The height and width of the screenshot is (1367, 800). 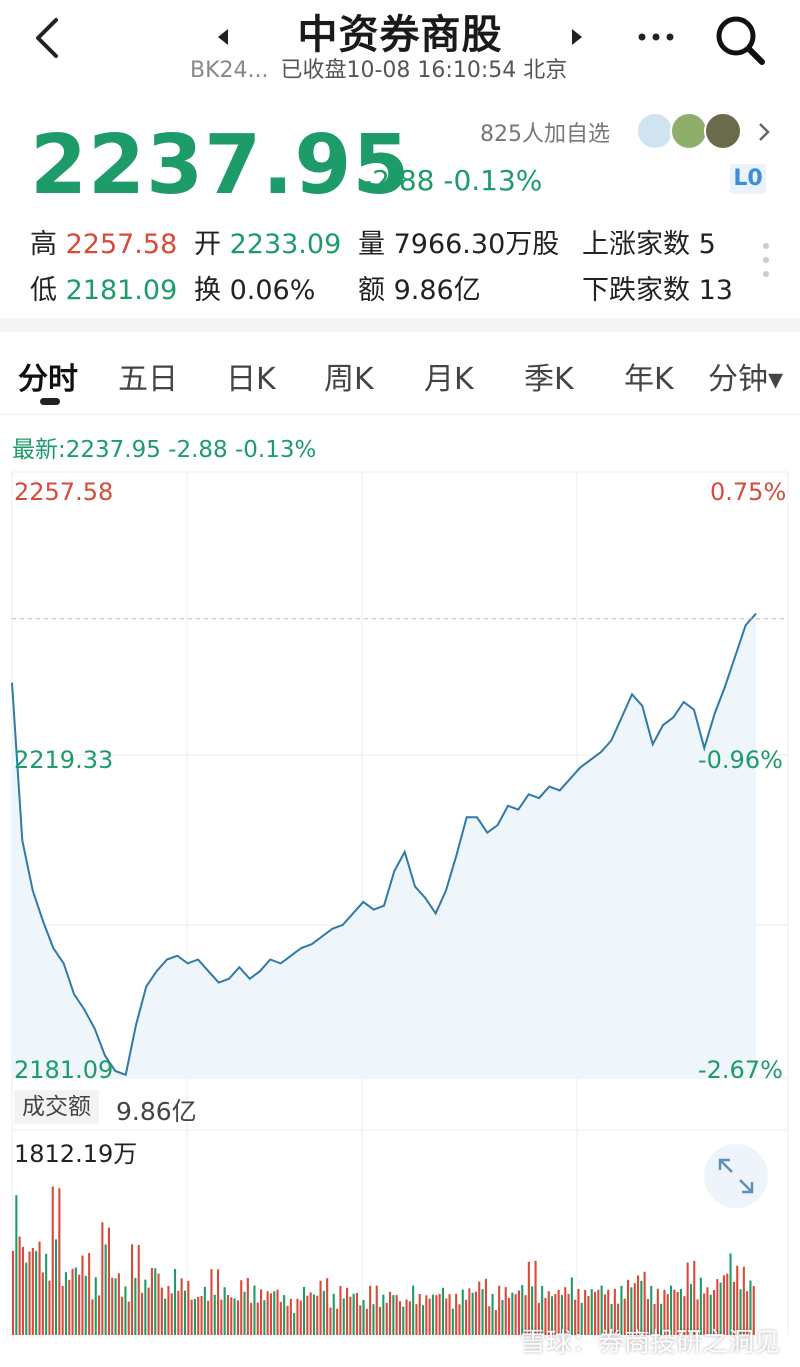 I want to click on volume-total: 9.86亿, so click(x=156, y=1111).